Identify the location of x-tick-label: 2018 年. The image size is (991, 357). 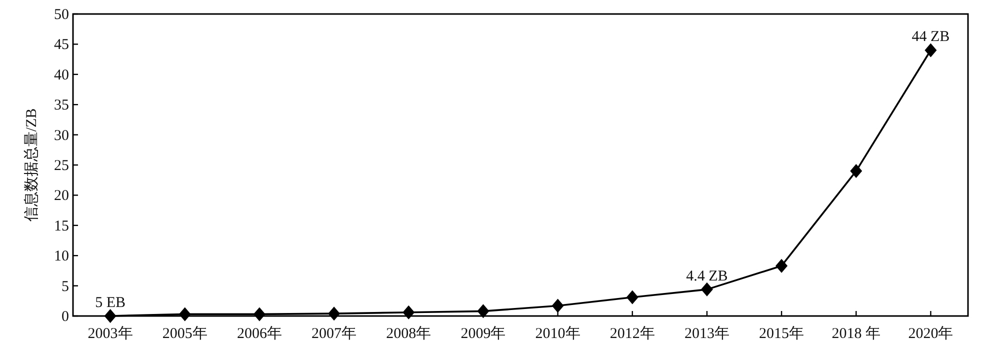
(856, 333).